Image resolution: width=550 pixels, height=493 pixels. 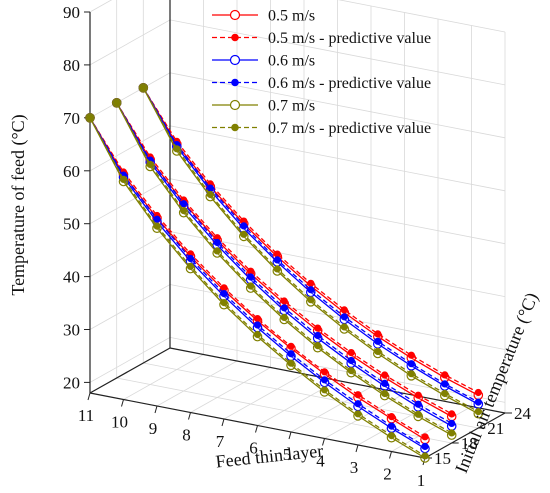 What do you see at coordinates (153, 428) in the screenshot?
I see `x-tick-label: 9` at bounding box center [153, 428].